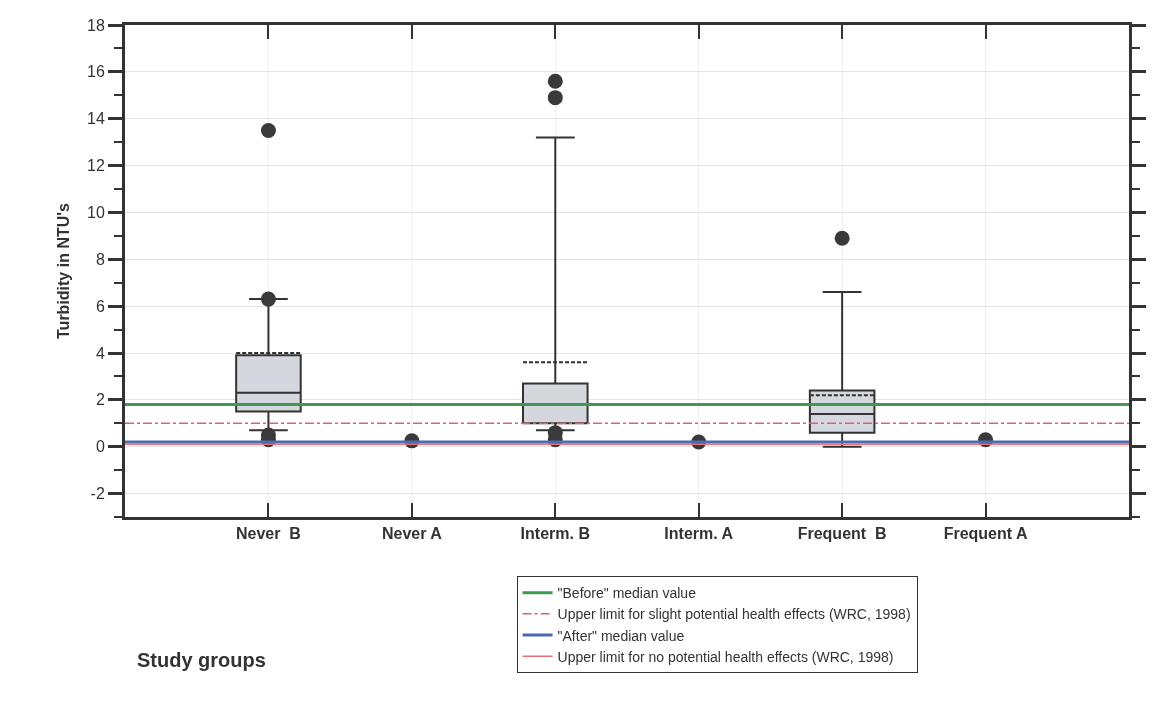 This screenshot has width=1158, height=701. I want to click on y-tick-label: -2, so click(97, 494).